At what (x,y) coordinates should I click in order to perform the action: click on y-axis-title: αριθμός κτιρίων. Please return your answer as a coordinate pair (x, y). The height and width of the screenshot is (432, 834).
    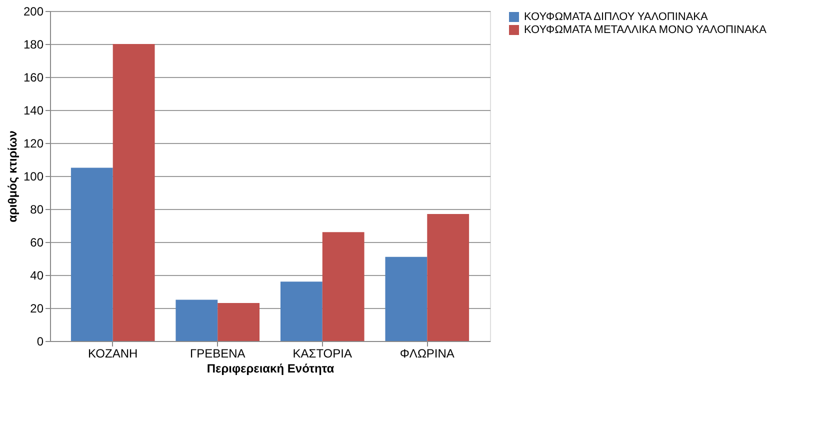
    Looking at the image, I should click on (12, 176).